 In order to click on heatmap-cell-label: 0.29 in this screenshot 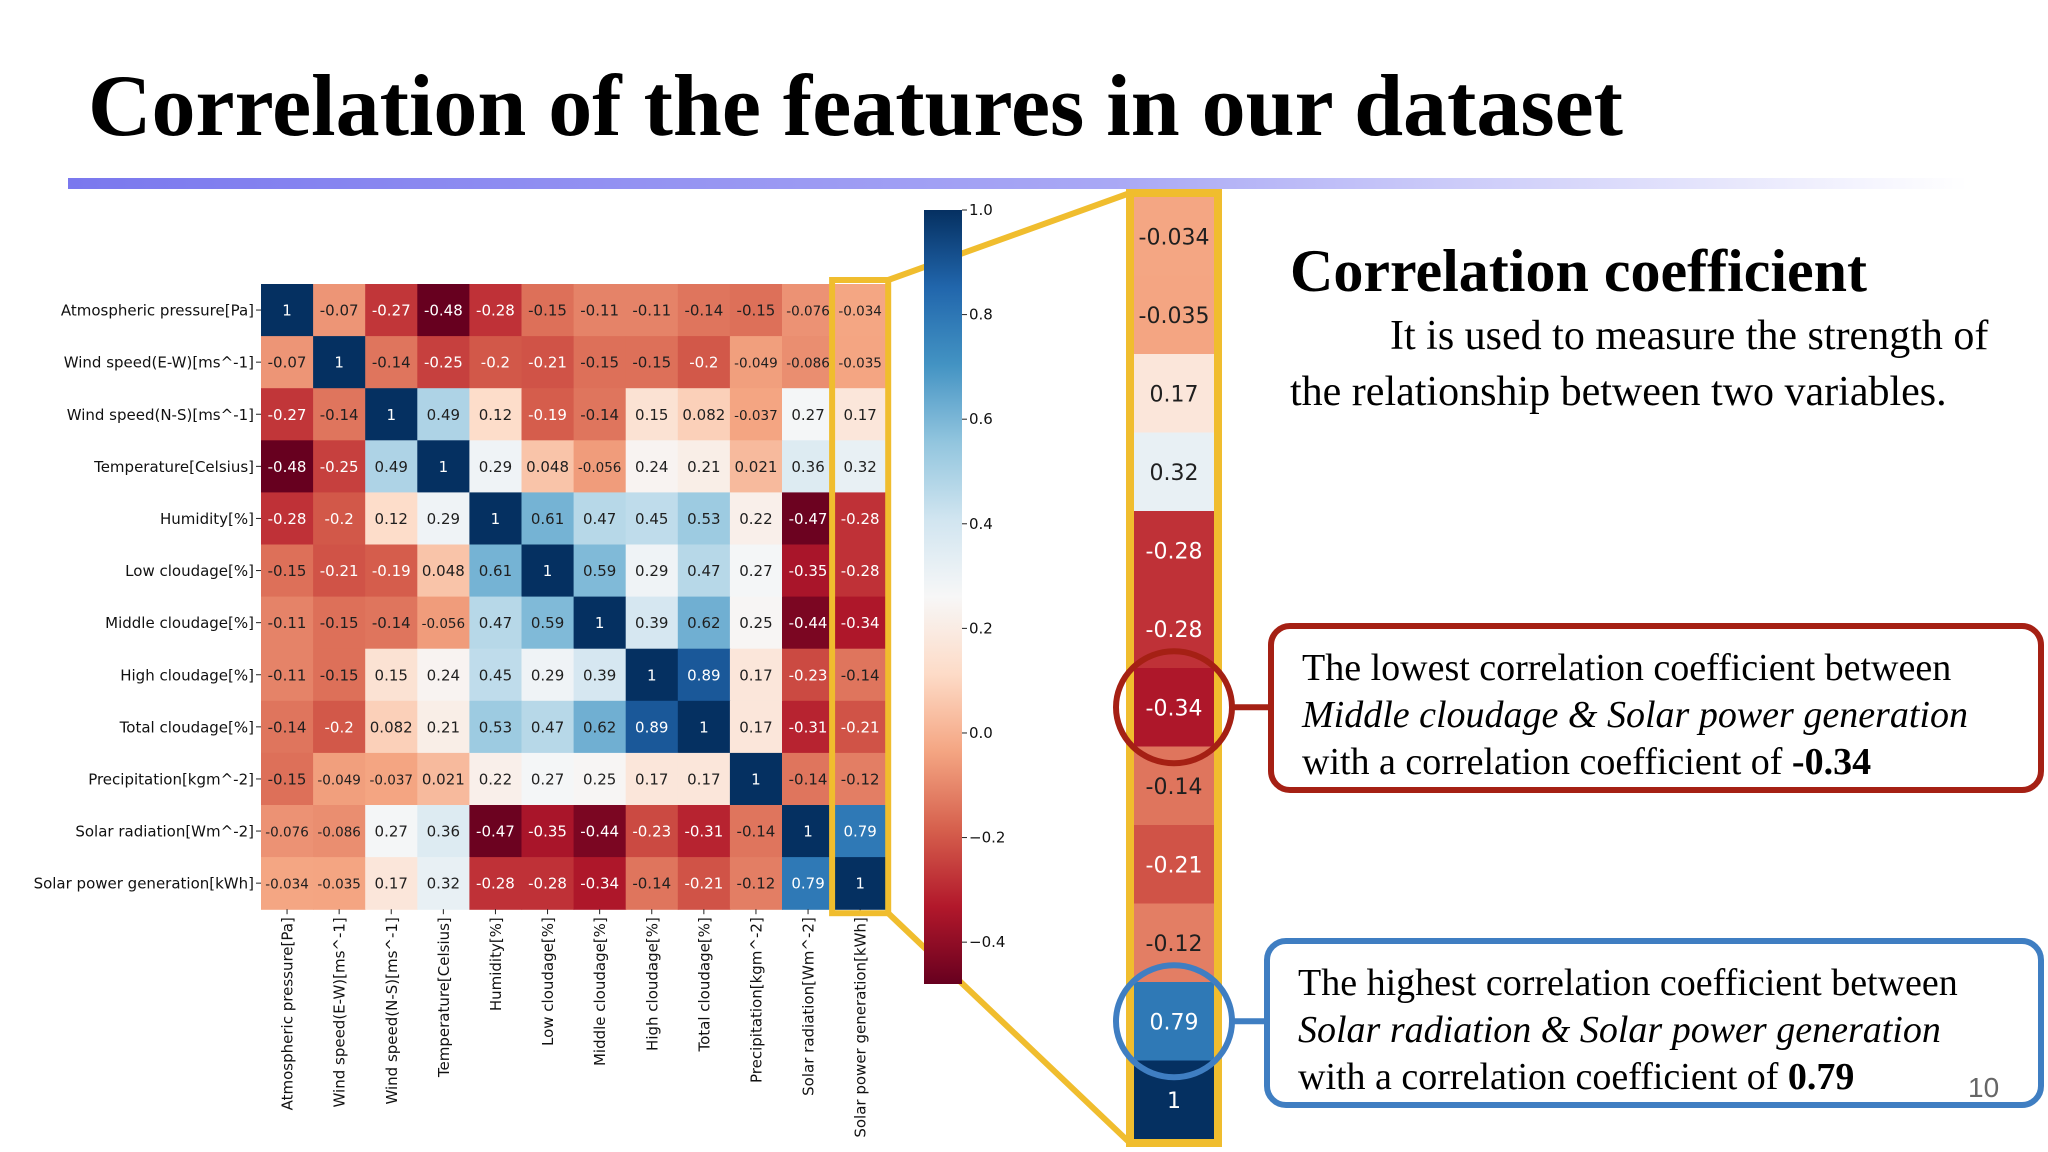, I will do `click(547, 675)`.